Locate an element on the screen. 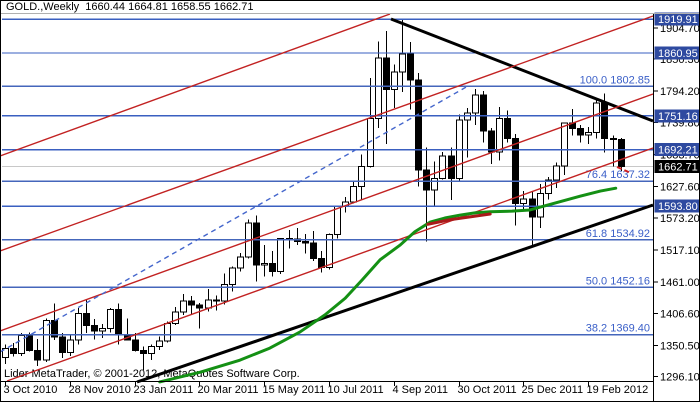 The image size is (700, 402). price-badge-label: 1751.16 is located at coordinates (678, 117).